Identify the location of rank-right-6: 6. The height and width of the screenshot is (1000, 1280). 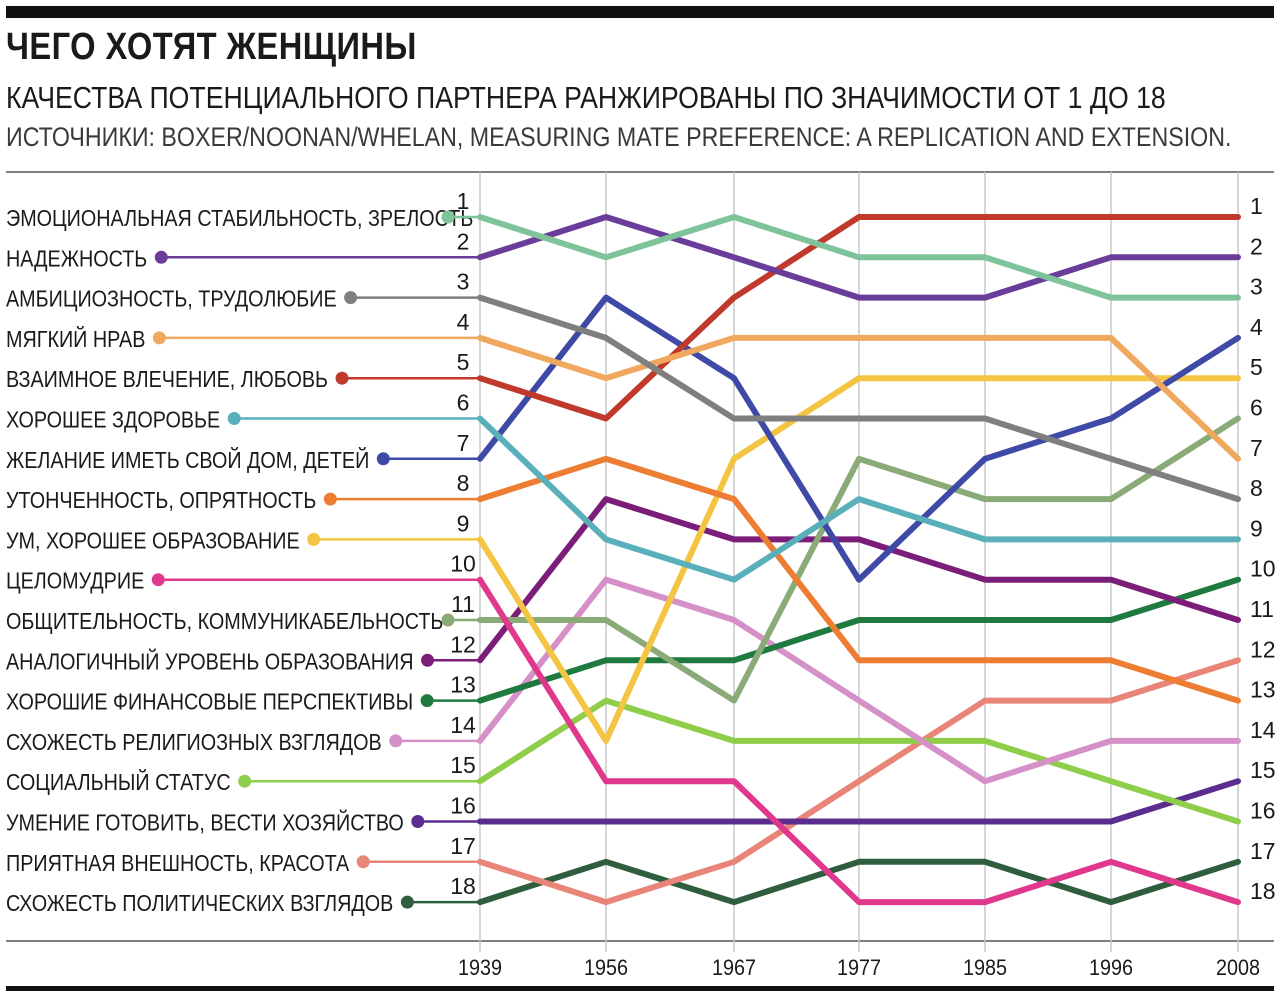
(1256, 408).